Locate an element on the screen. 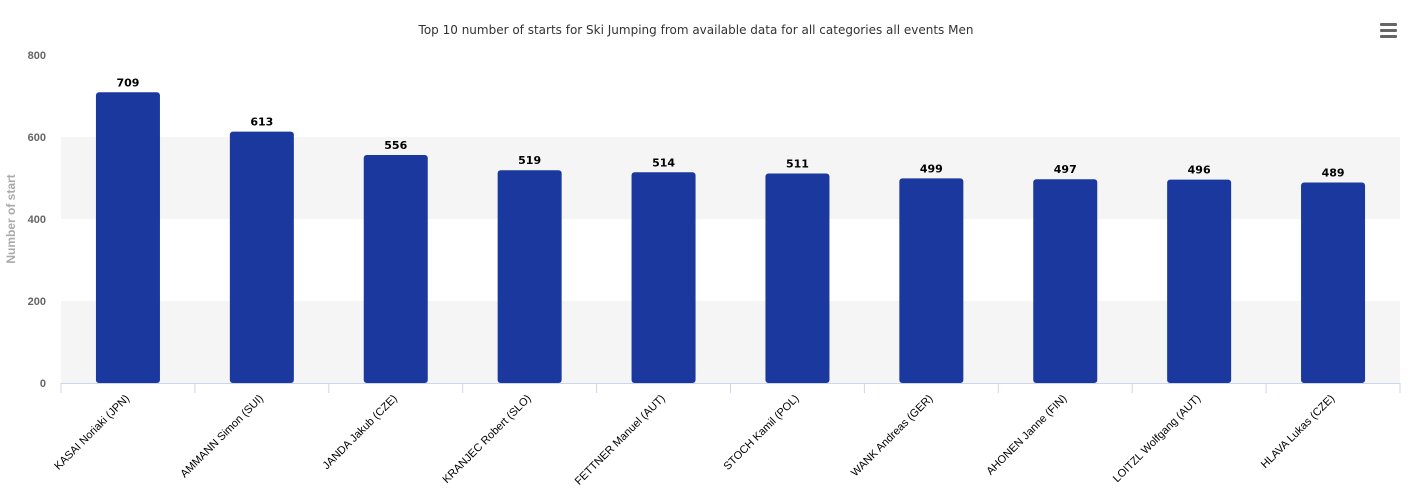 The height and width of the screenshot is (489, 1418). y-tick-label: 600 is located at coordinates (37, 138).